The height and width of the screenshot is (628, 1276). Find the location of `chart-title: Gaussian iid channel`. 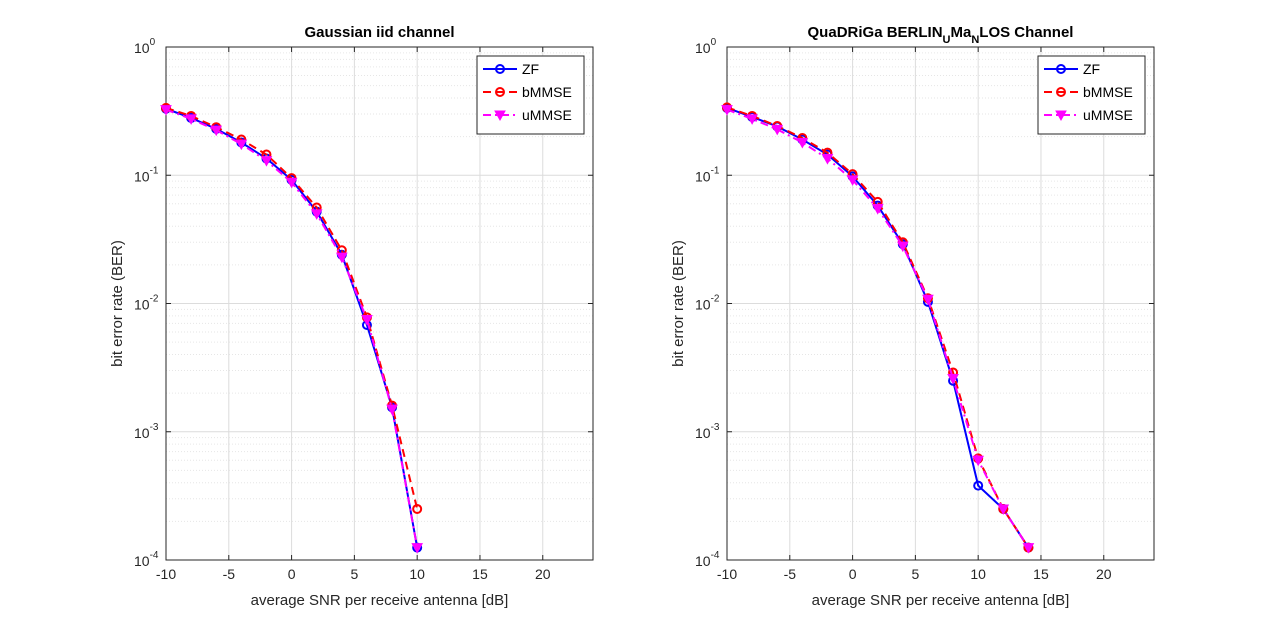

chart-title: Gaussian iid channel is located at coordinates (379, 32).